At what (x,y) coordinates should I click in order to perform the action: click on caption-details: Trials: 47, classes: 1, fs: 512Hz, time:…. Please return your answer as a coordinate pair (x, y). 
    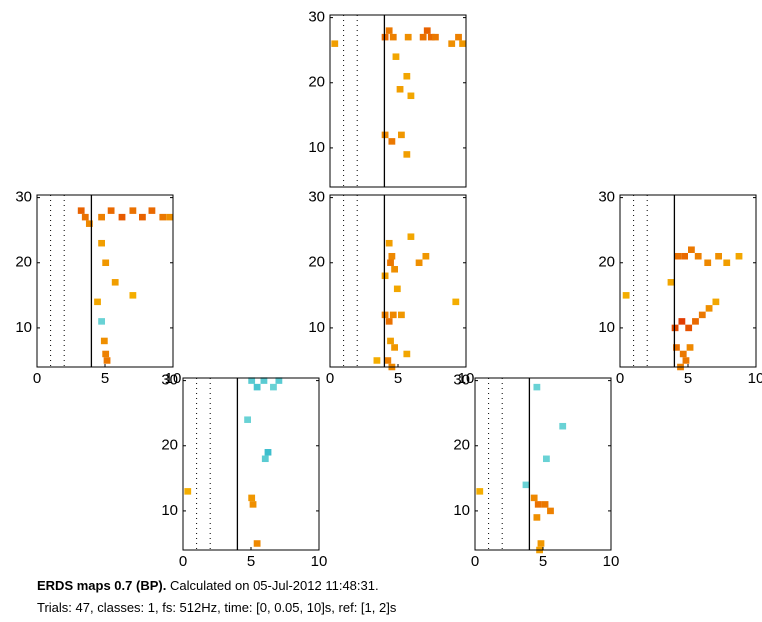
    Looking at the image, I should click on (217, 607).